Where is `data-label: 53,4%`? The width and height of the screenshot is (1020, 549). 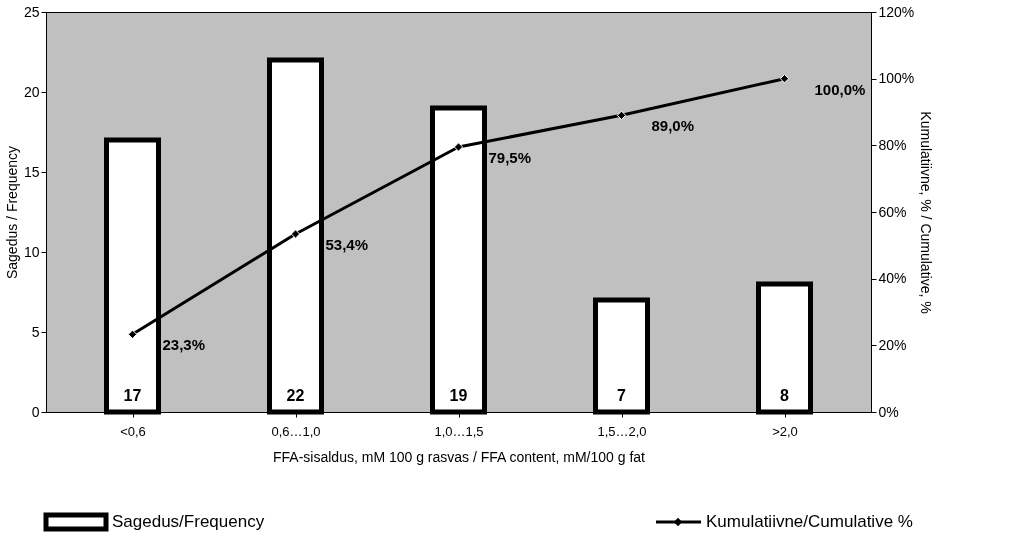
data-label: 53,4% is located at coordinates (347, 244).